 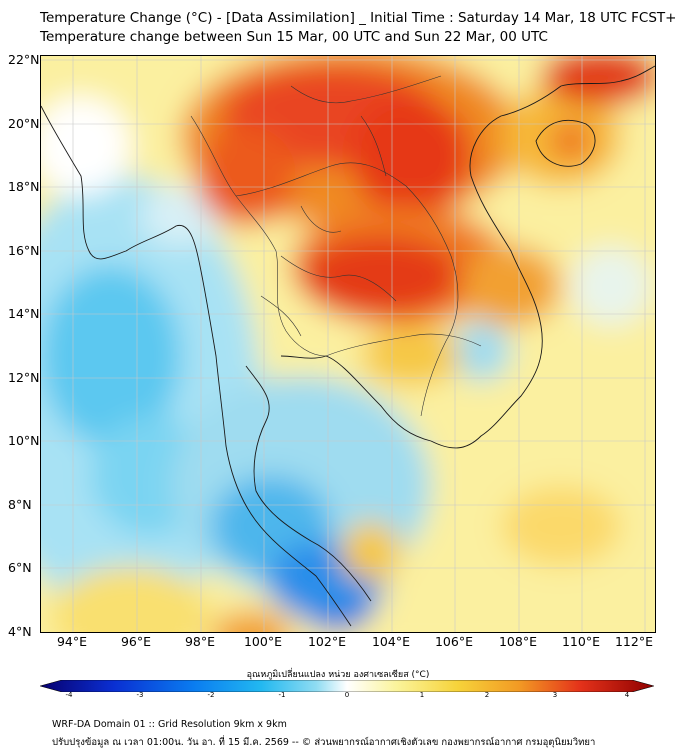 I want to click on colorbar-tick: -4, so click(x=69, y=695).